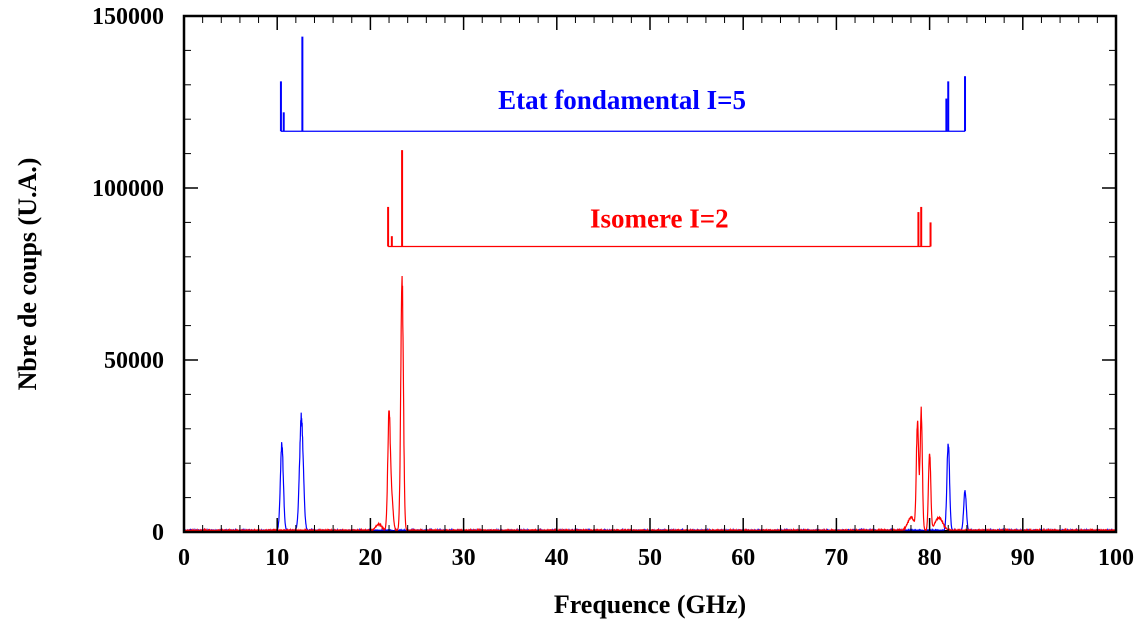 The height and width of the screenshot is (619, 1148). I want to click on y-tick-label: 50000, so click(134, 361).